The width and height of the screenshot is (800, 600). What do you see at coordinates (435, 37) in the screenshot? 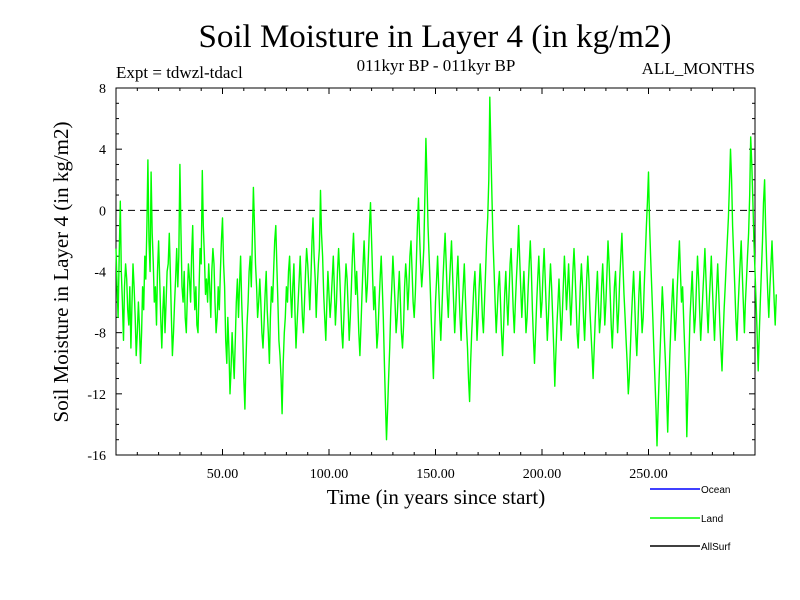
I see `chart-title: Soil Moisture in Layer 4 (in kg/m2)` at bounding box center [435, 37].